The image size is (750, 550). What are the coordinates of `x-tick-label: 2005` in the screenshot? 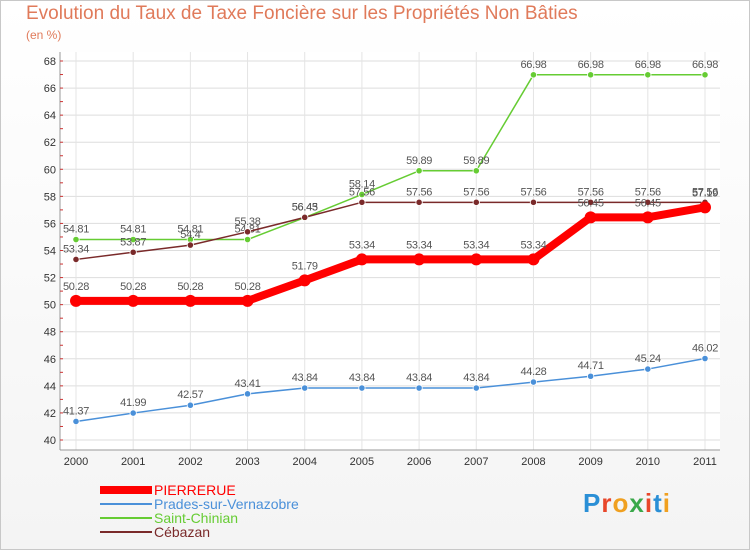 It's located at (362, 462).